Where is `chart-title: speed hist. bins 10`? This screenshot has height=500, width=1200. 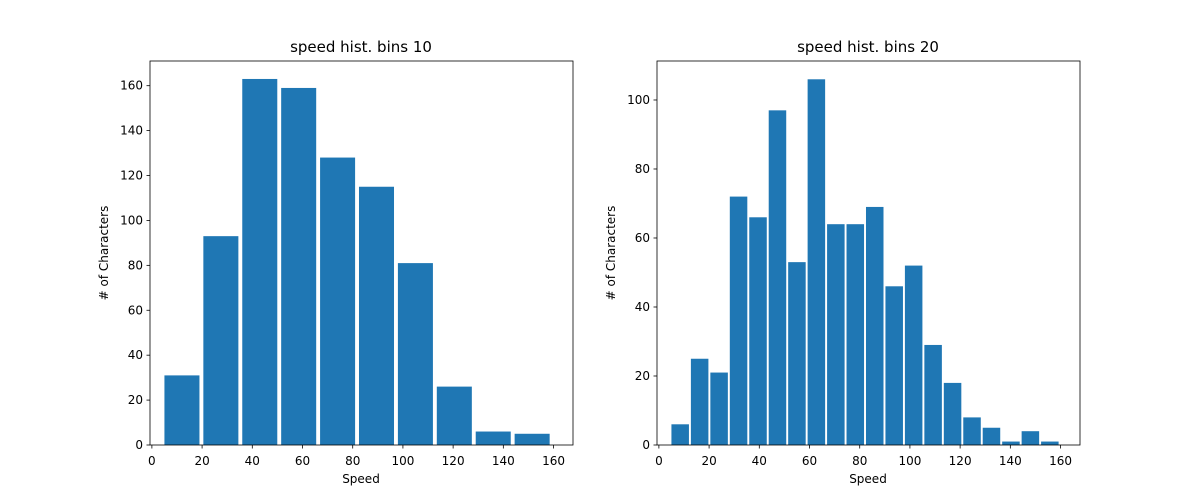
chart-title: speed hist. bins 10 is located at coordinates (361, 47).